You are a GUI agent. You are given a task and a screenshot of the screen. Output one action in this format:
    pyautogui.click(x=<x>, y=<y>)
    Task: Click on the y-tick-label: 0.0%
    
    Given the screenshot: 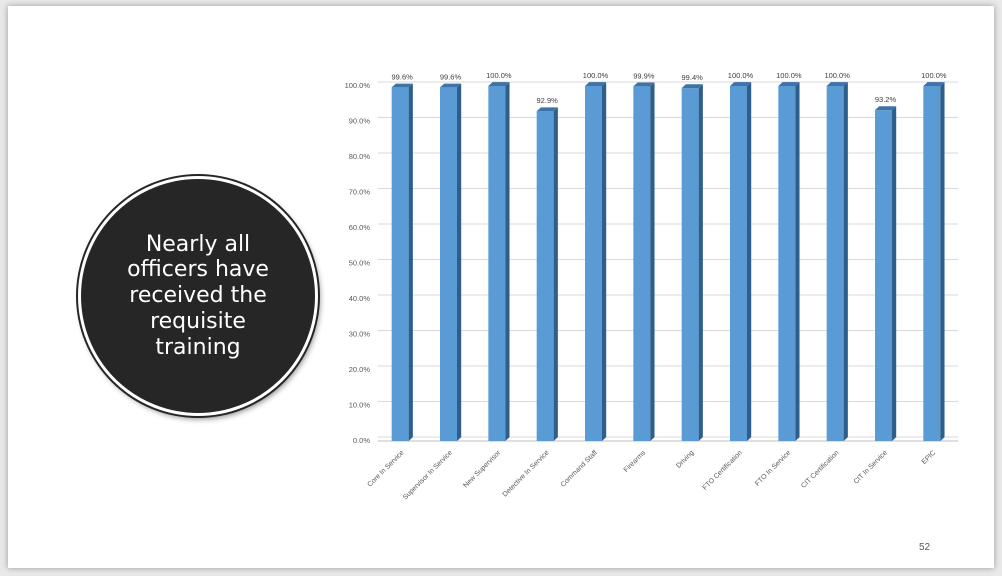 What is the action you would take?
    pyautogui.click(x=361, y=440)
    